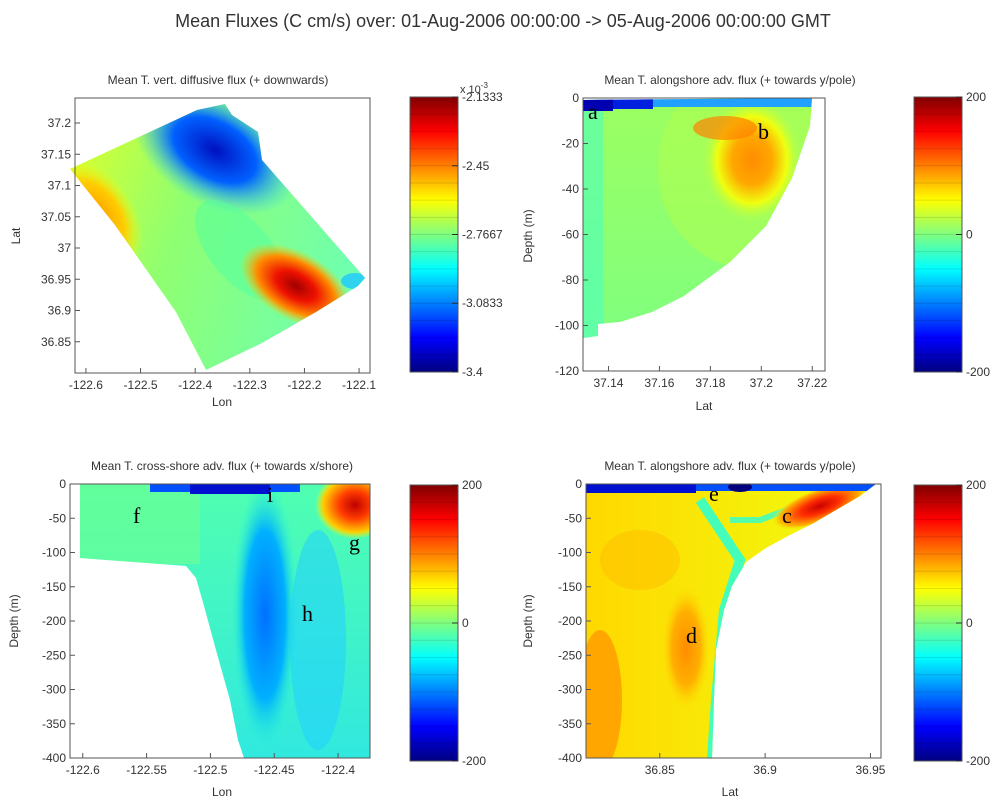 The width and height of the screenshot is (1007, 802). What do you see at coordinates (731, 621) in the screenshot?
I see `panel-4-field` at bounding box center [731, 621].